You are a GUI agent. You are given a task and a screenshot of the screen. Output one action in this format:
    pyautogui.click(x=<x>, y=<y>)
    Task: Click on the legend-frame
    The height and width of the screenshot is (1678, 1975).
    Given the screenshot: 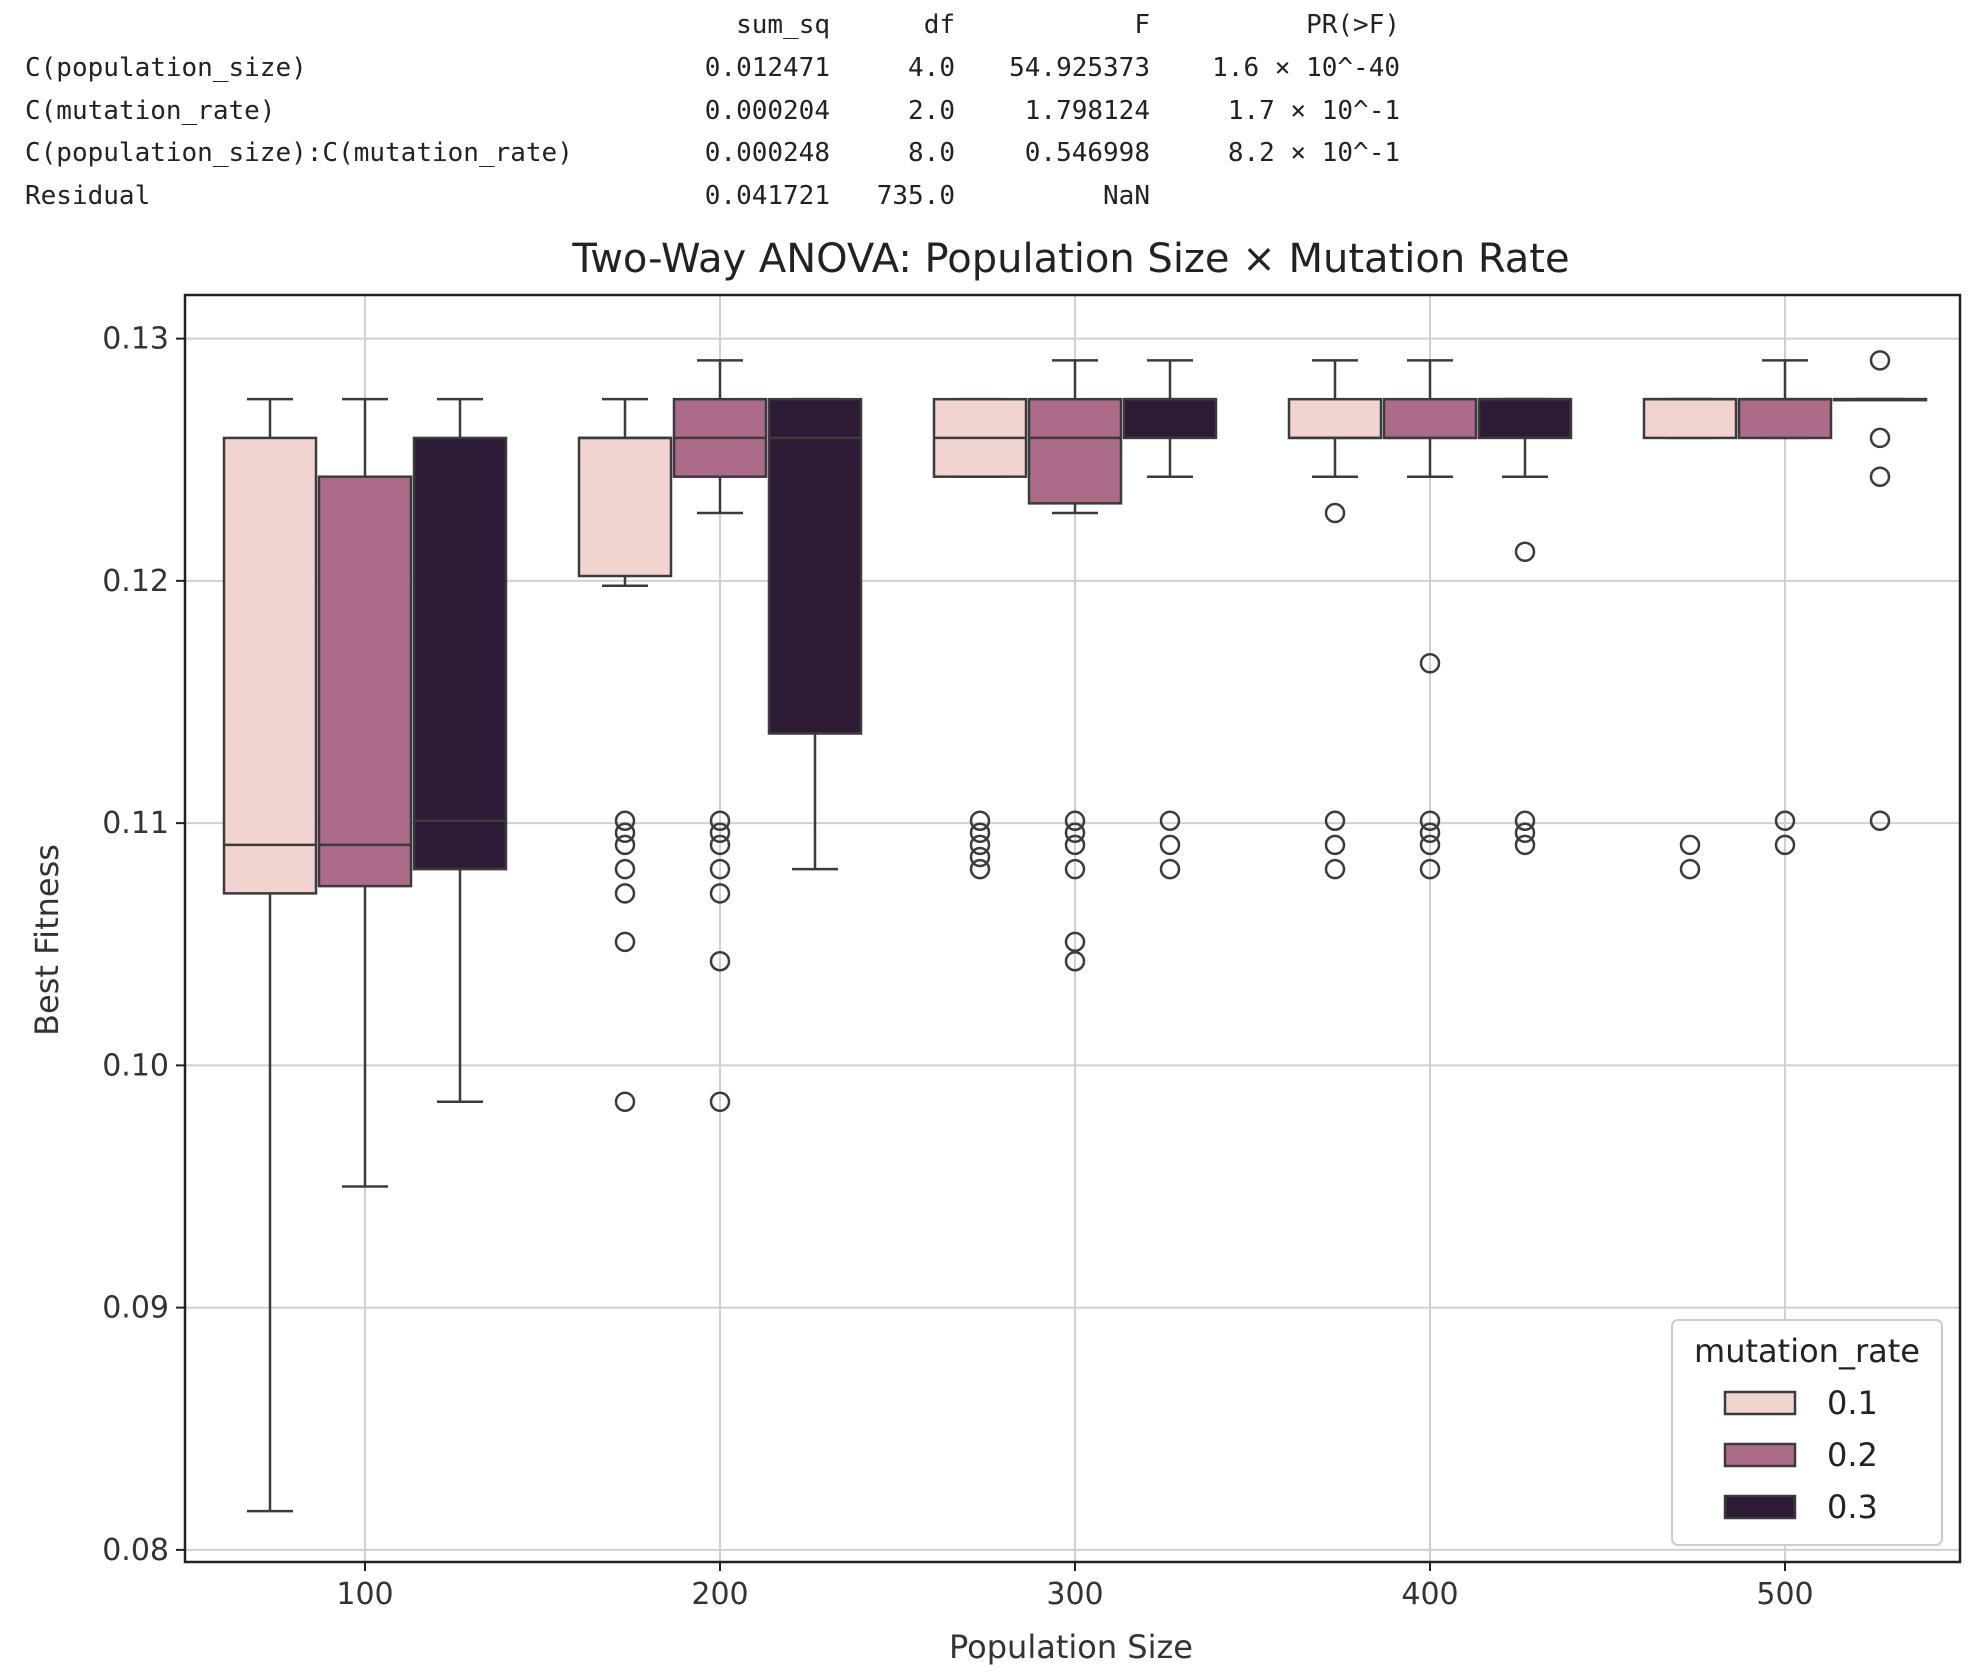 What is the action you would take?
    pyautogui.click(x=1807, y=1432)
    